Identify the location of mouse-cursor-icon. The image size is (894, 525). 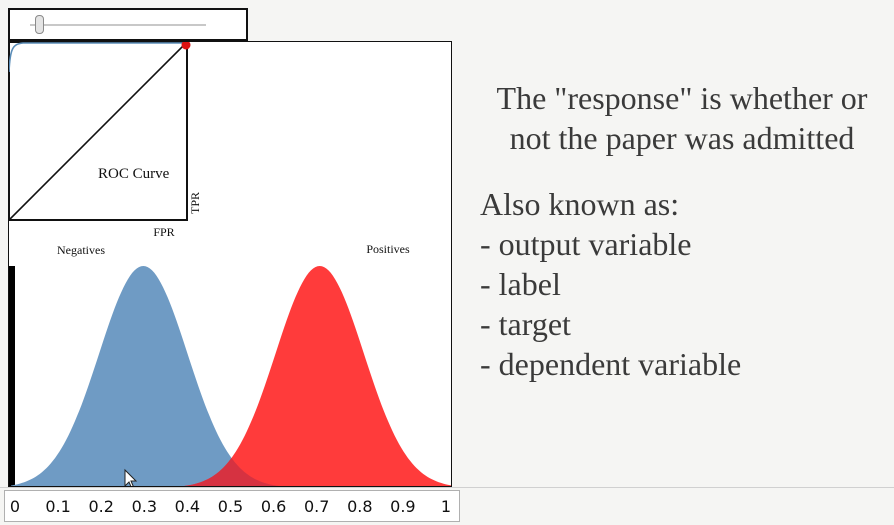
(131, 477).